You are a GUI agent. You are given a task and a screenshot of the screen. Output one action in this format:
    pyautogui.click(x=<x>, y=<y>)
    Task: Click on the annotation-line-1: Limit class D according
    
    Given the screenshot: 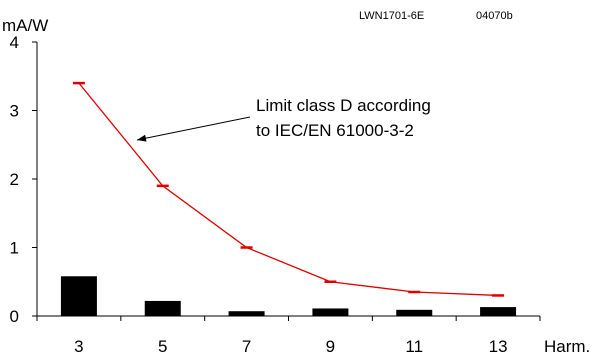 What is the action you would take?
    pyautogui.click(x=343, y=105)
    